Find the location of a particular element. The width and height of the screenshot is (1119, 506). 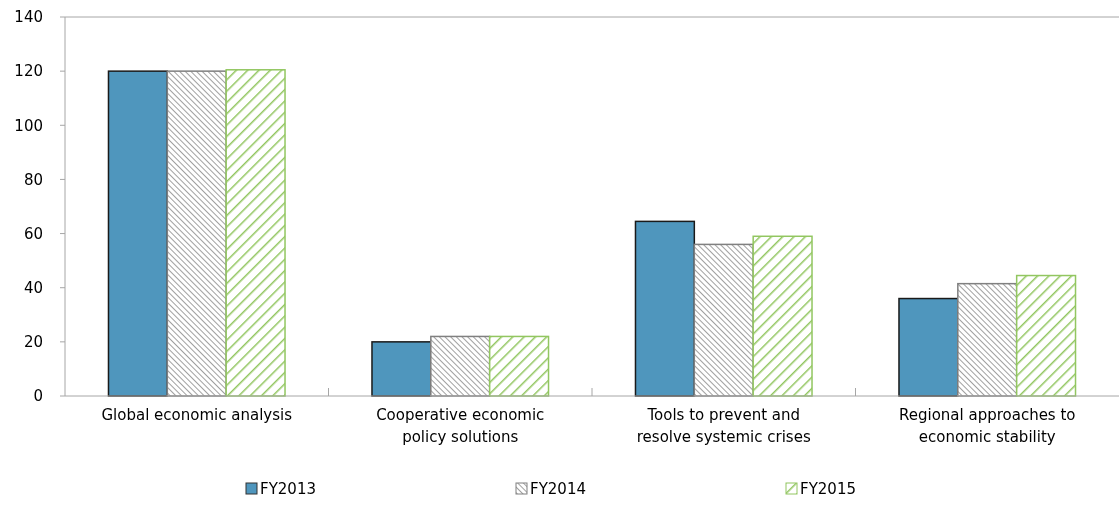

x-tick-label: Global economic analysis is located at coordinates (197, 415).